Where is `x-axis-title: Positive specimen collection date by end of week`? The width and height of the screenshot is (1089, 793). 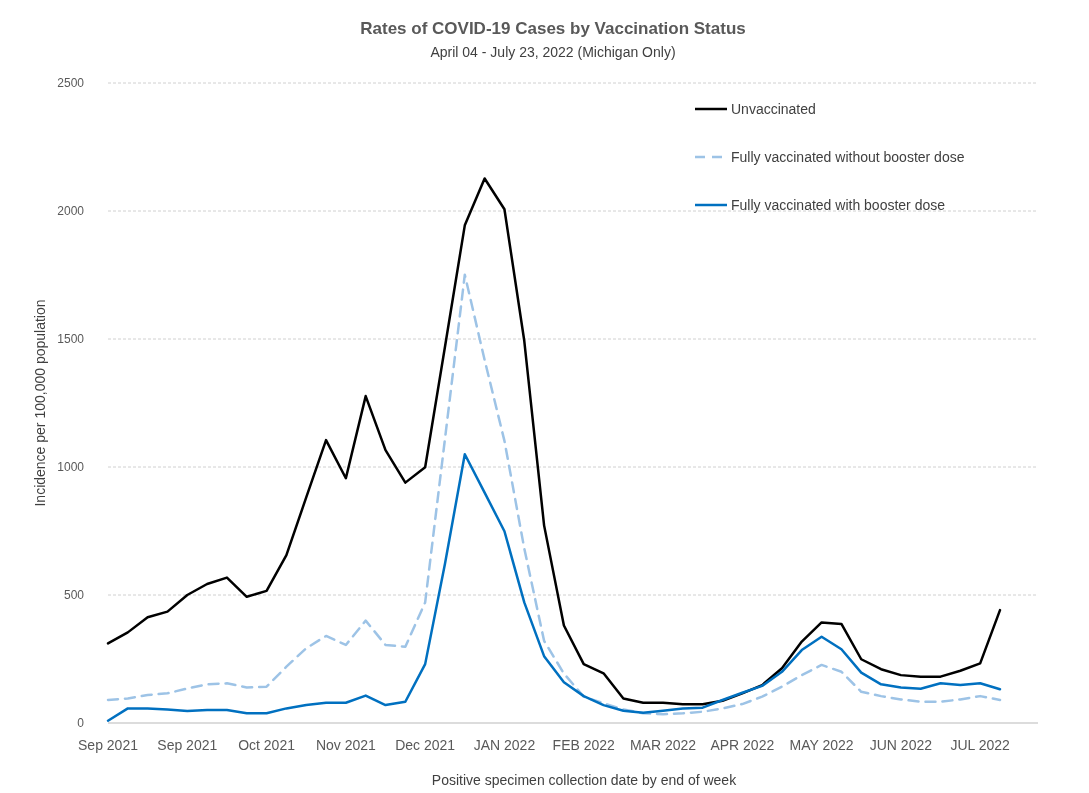
x-axis-title: Positive specimen collection date by end of week is located at coordinates (584, 780).